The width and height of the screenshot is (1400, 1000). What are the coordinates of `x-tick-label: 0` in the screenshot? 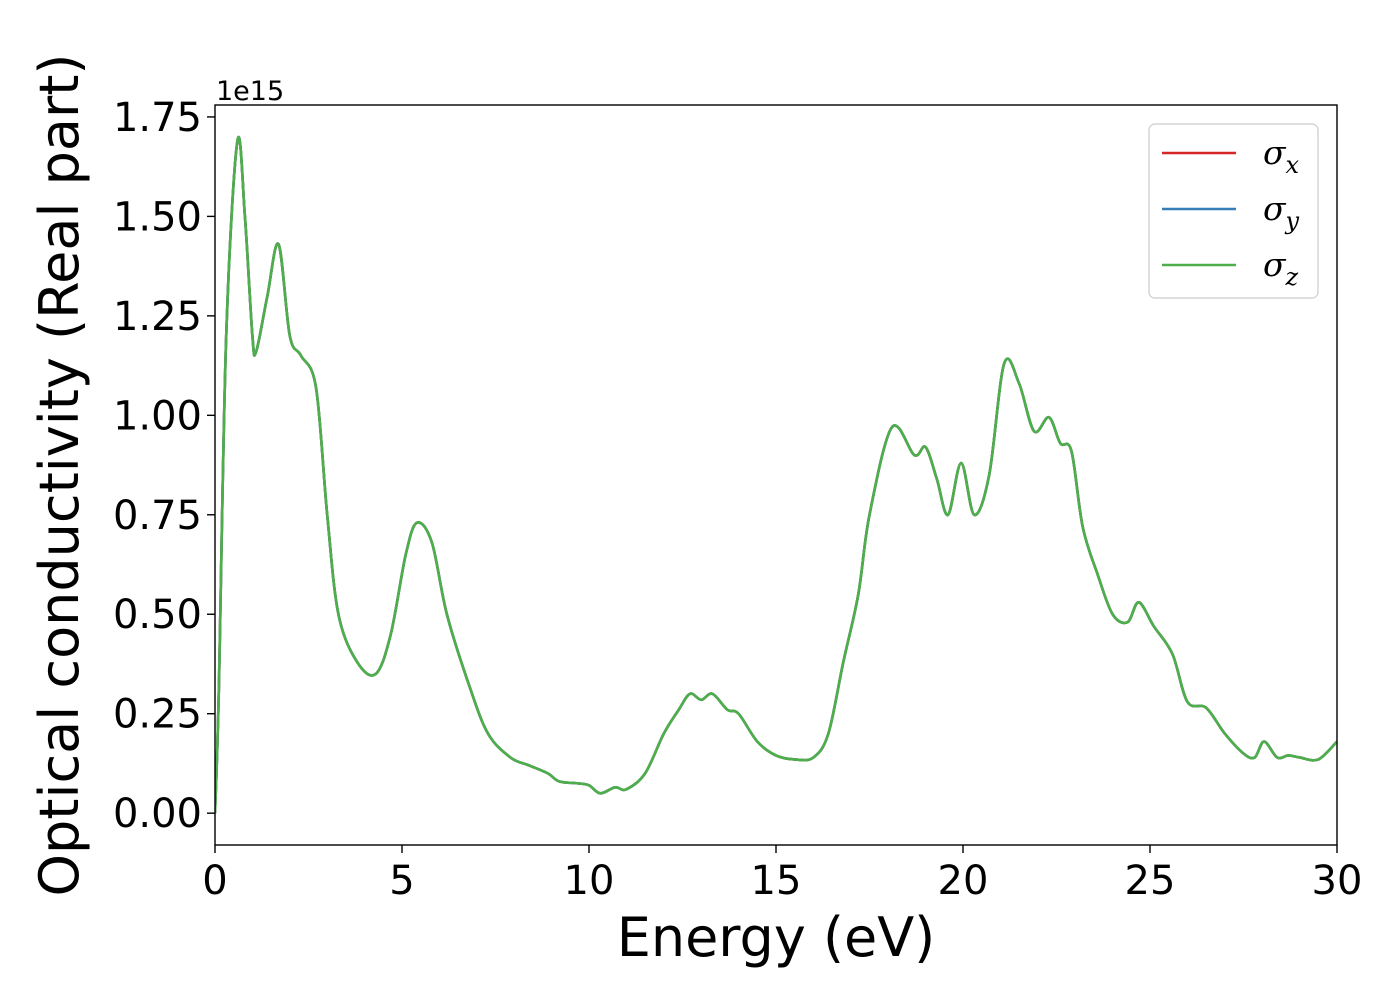 It's located at (214, 881).